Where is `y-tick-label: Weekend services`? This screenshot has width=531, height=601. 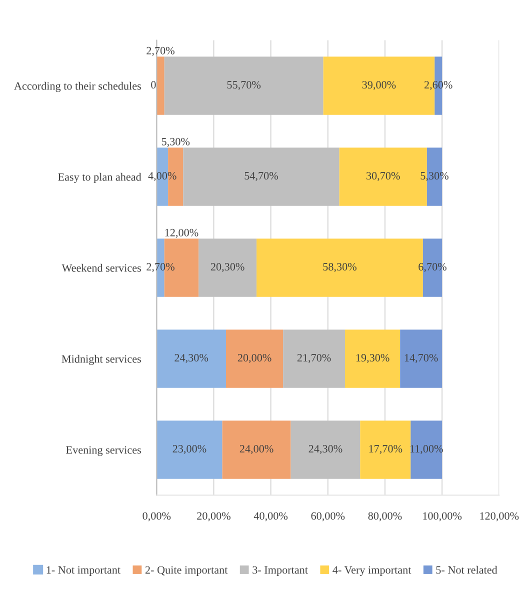 y-tick-label: Weekend services is located at coordinates (101, 268).